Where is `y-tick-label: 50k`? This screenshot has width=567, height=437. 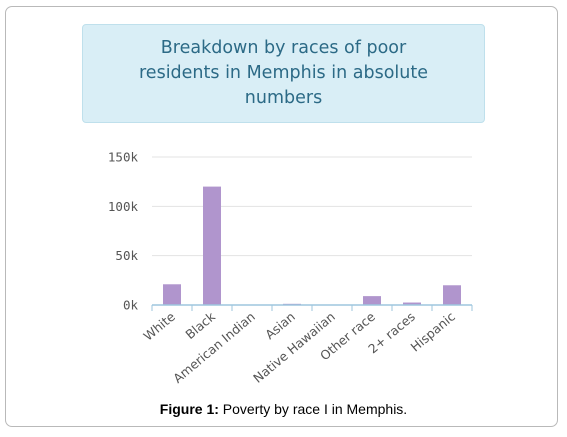
y-tick-label: 50k is located at coordinates (126, 255).